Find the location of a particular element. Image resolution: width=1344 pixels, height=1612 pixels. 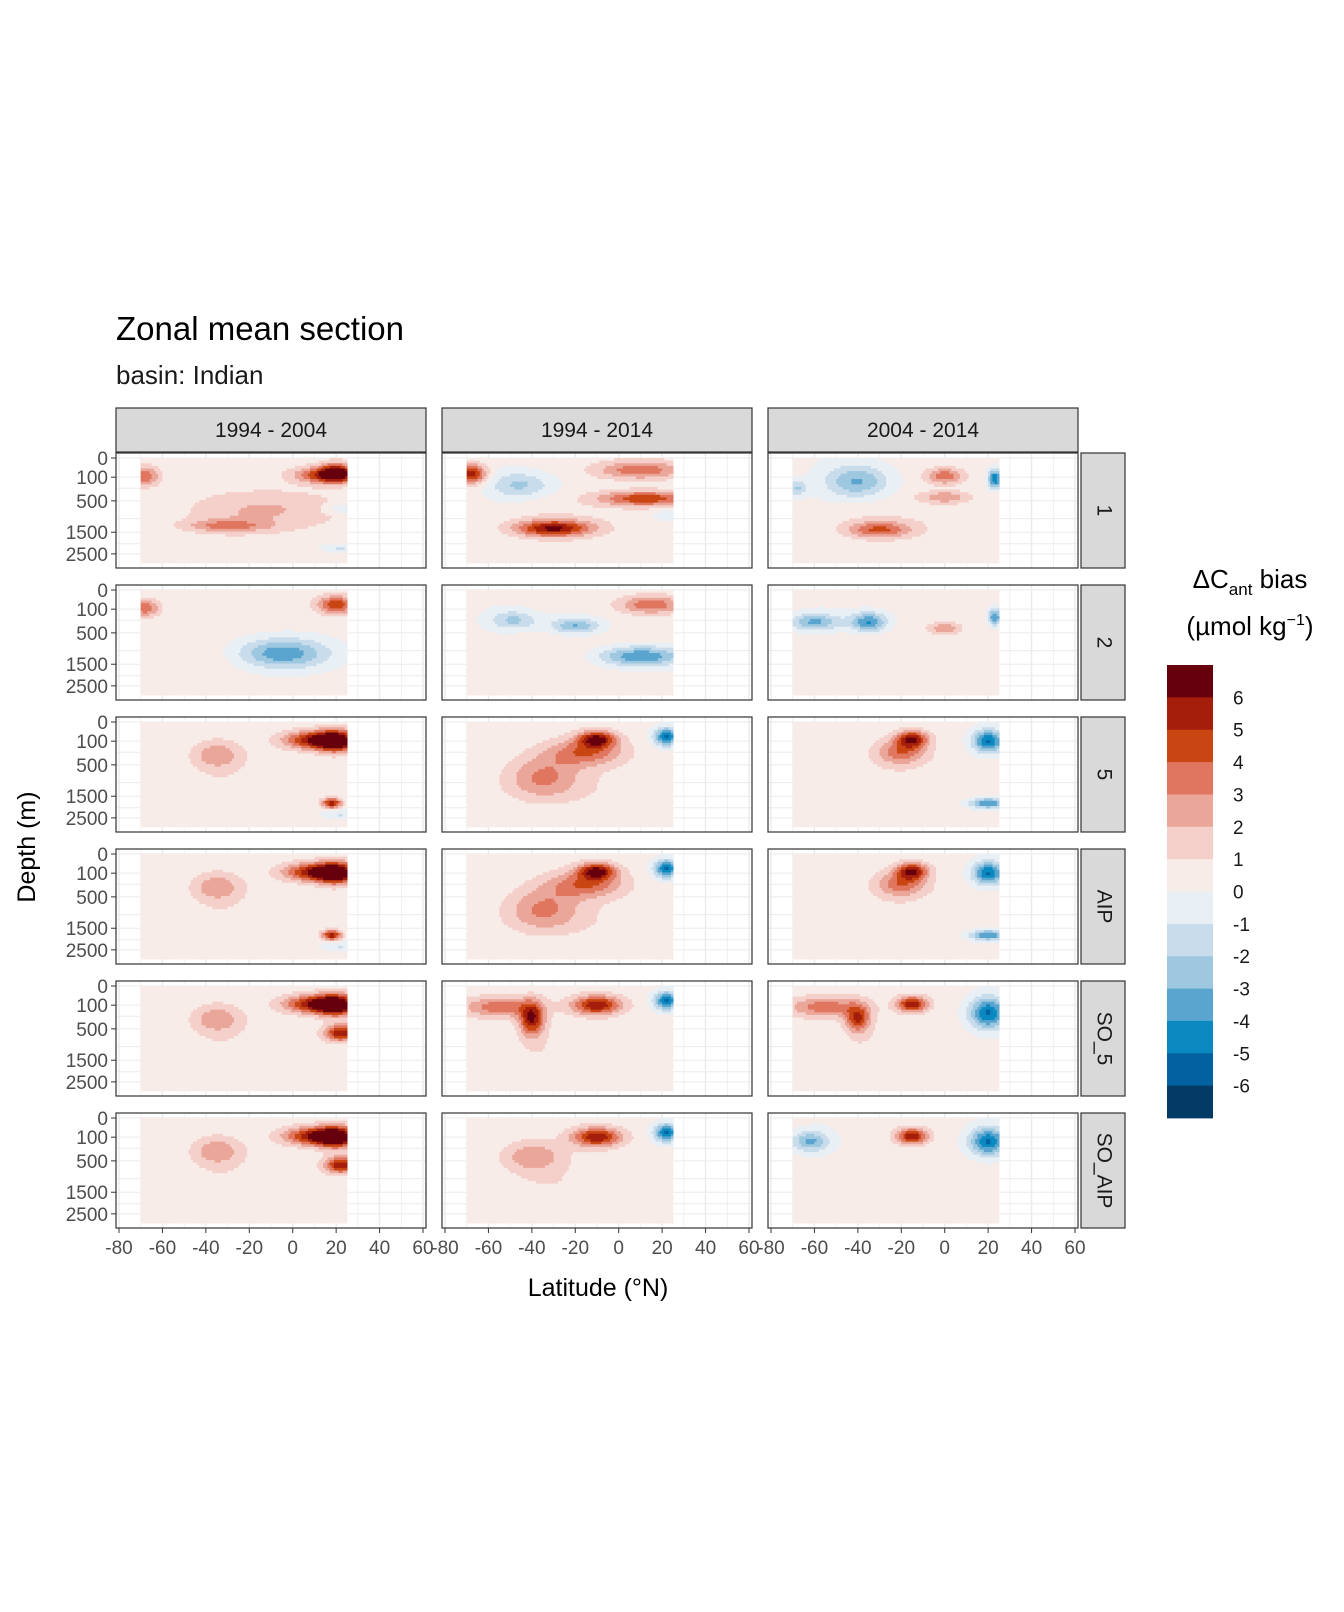

contour-field is located at coordinates (244, 511).